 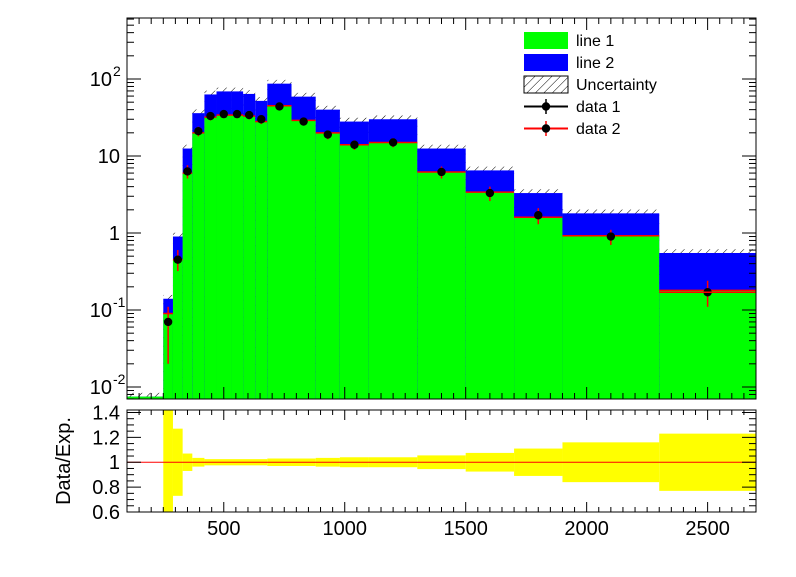 I want to click on x-tick-labels: 500 1000 1500 2000 2500, so click(x=468, y=529).